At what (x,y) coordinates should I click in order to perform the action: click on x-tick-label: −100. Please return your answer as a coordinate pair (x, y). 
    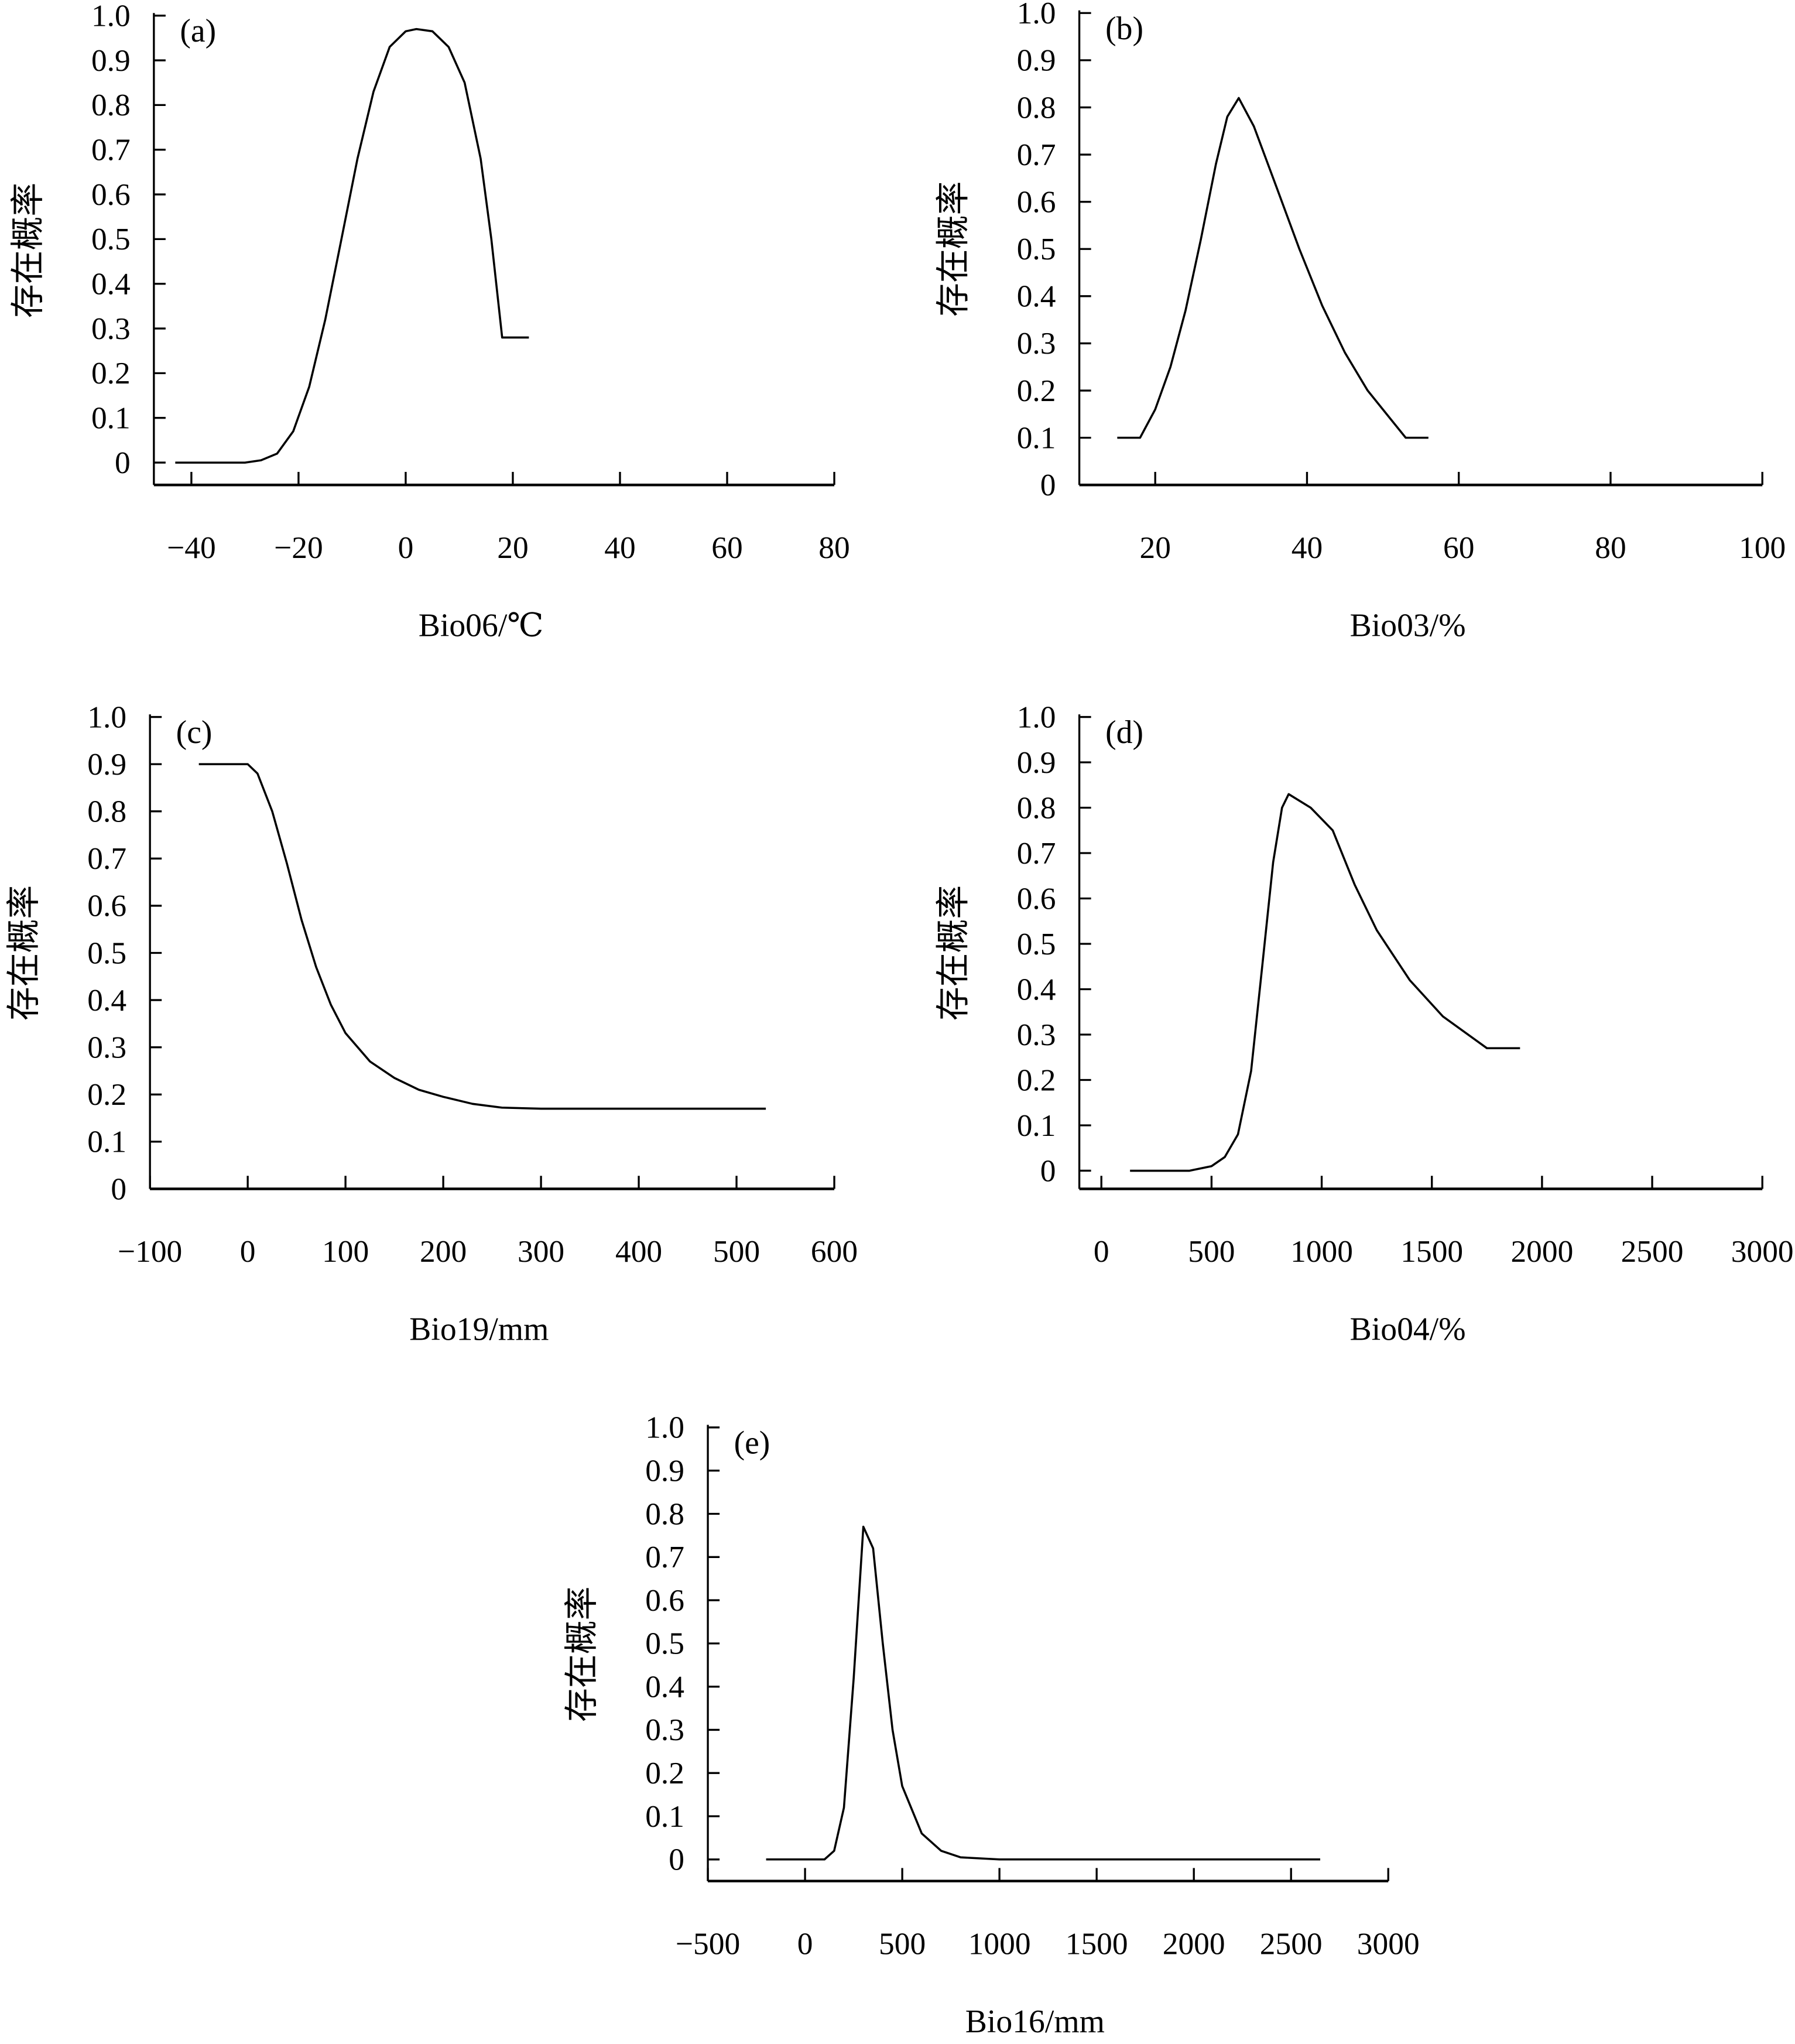
    Looking at the image, I should click on (150, 1251).